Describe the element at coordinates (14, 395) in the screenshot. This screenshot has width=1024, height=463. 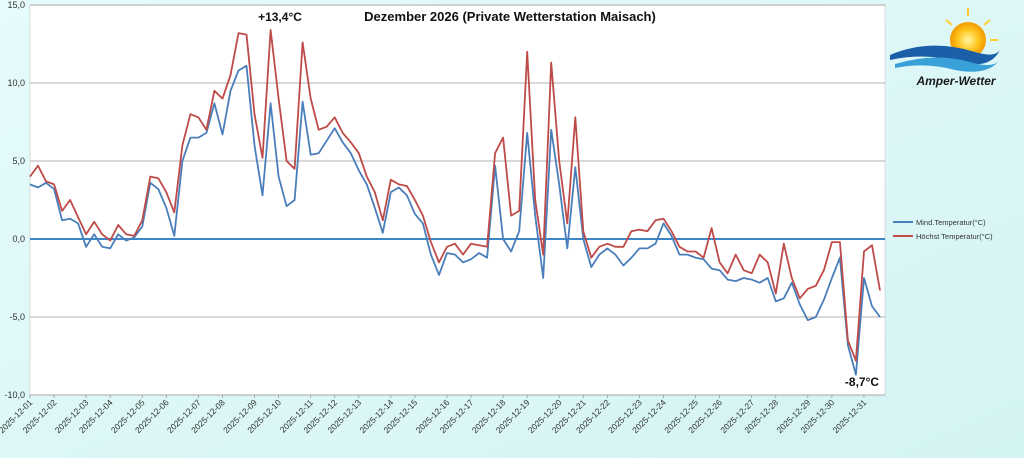
I see `y-tick-label: -10,0` at that location.